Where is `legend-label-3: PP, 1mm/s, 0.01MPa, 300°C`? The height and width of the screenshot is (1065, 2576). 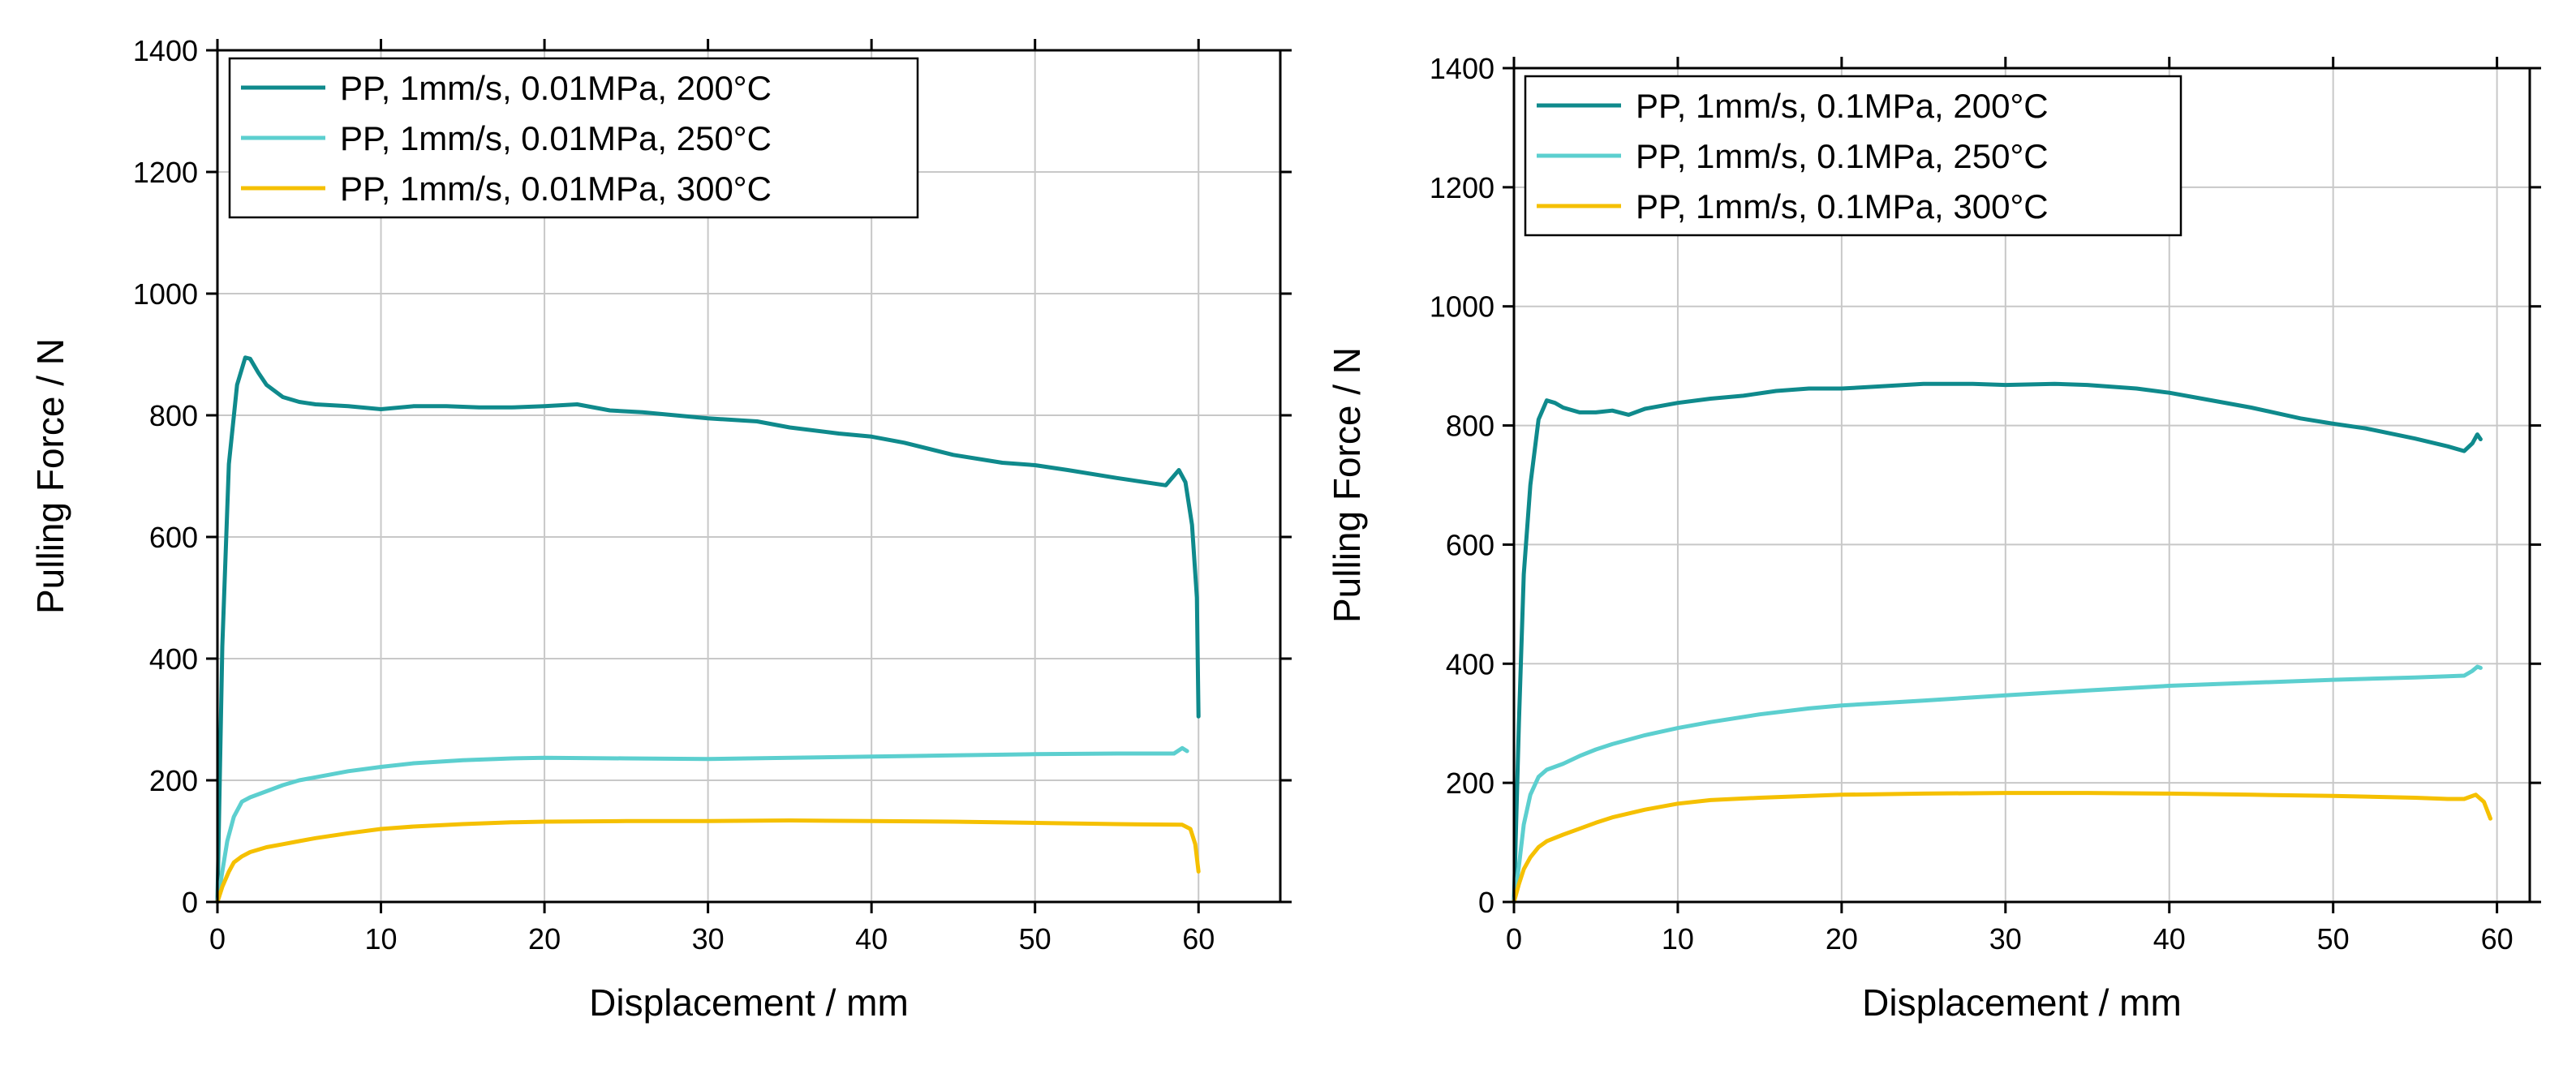
legend-label-3: PP, 1mm/s, 0.01MPa, 300°C is located at coordinates (556, 189).